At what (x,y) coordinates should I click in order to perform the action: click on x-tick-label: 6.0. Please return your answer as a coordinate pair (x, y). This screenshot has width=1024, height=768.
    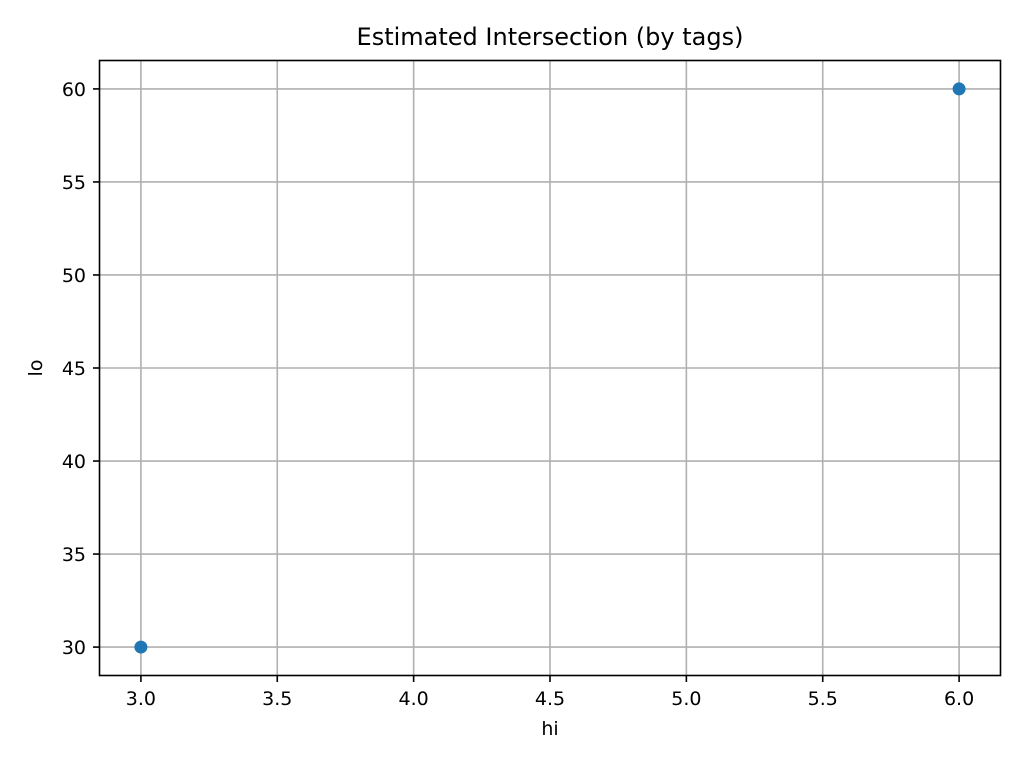
    Looking at the image, I should click on (959, 699).